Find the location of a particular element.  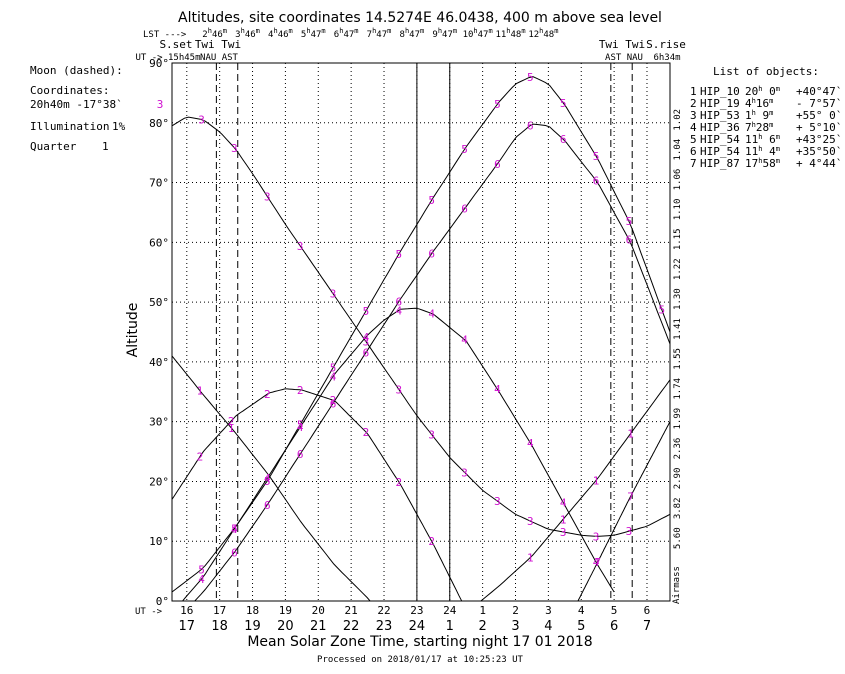

airmass-tick: 1.41 is located at coordinates (678, 329).